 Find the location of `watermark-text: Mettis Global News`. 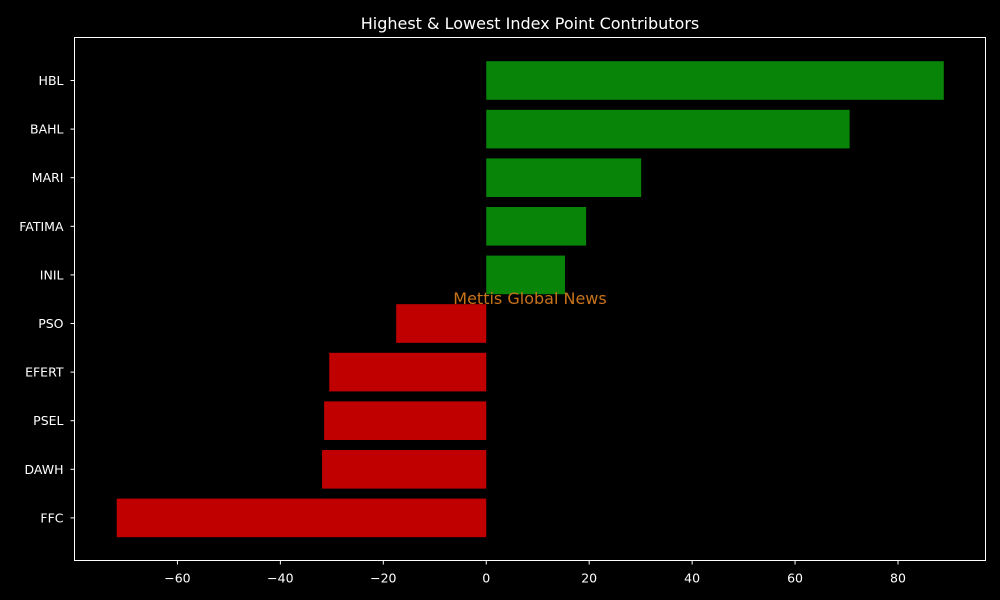

watermark-text: Mettis Global News is located at coordinates (529, 298).